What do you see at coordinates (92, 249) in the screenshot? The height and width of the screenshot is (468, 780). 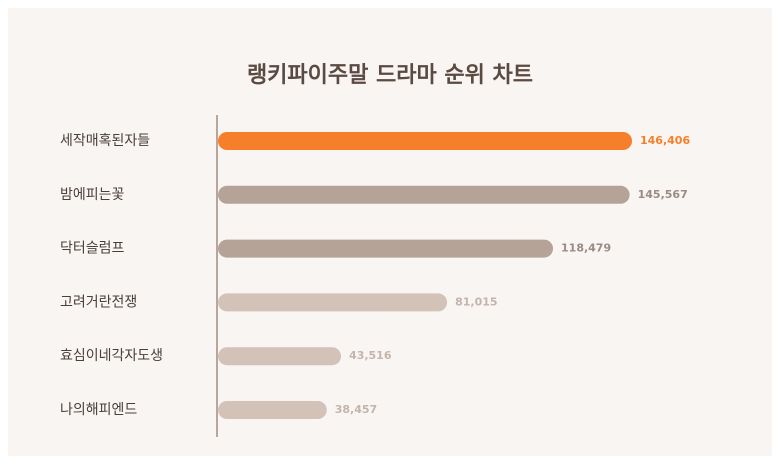 I see `category-label: 닥터슬럼프` at bounding box center [92, 249].